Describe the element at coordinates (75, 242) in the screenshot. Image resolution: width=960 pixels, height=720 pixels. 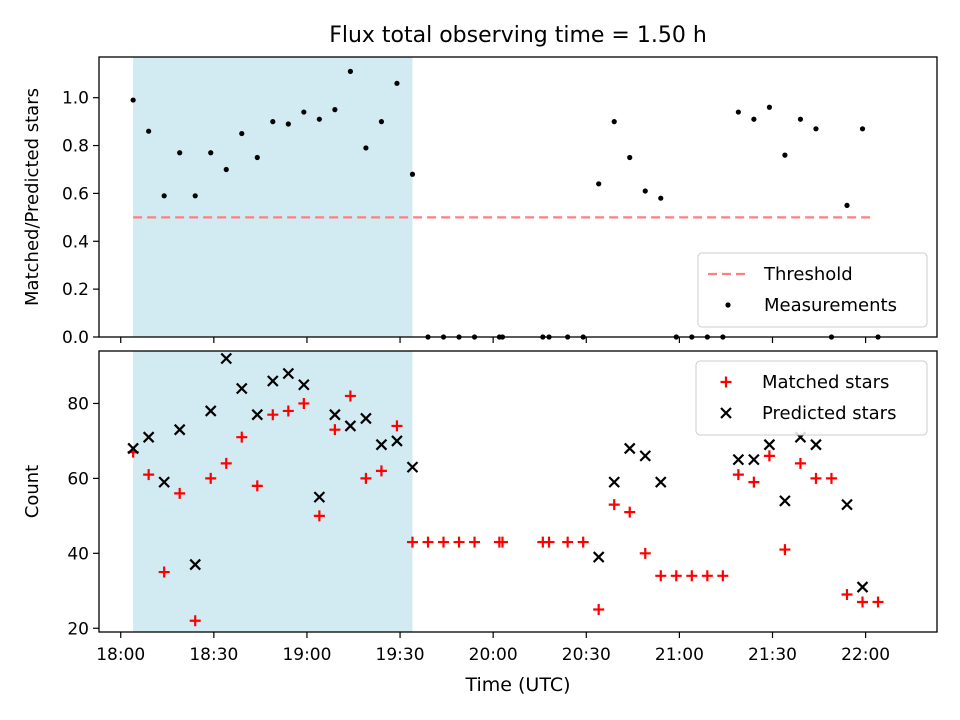
I see `y-tick-label: 0.4` at that location.